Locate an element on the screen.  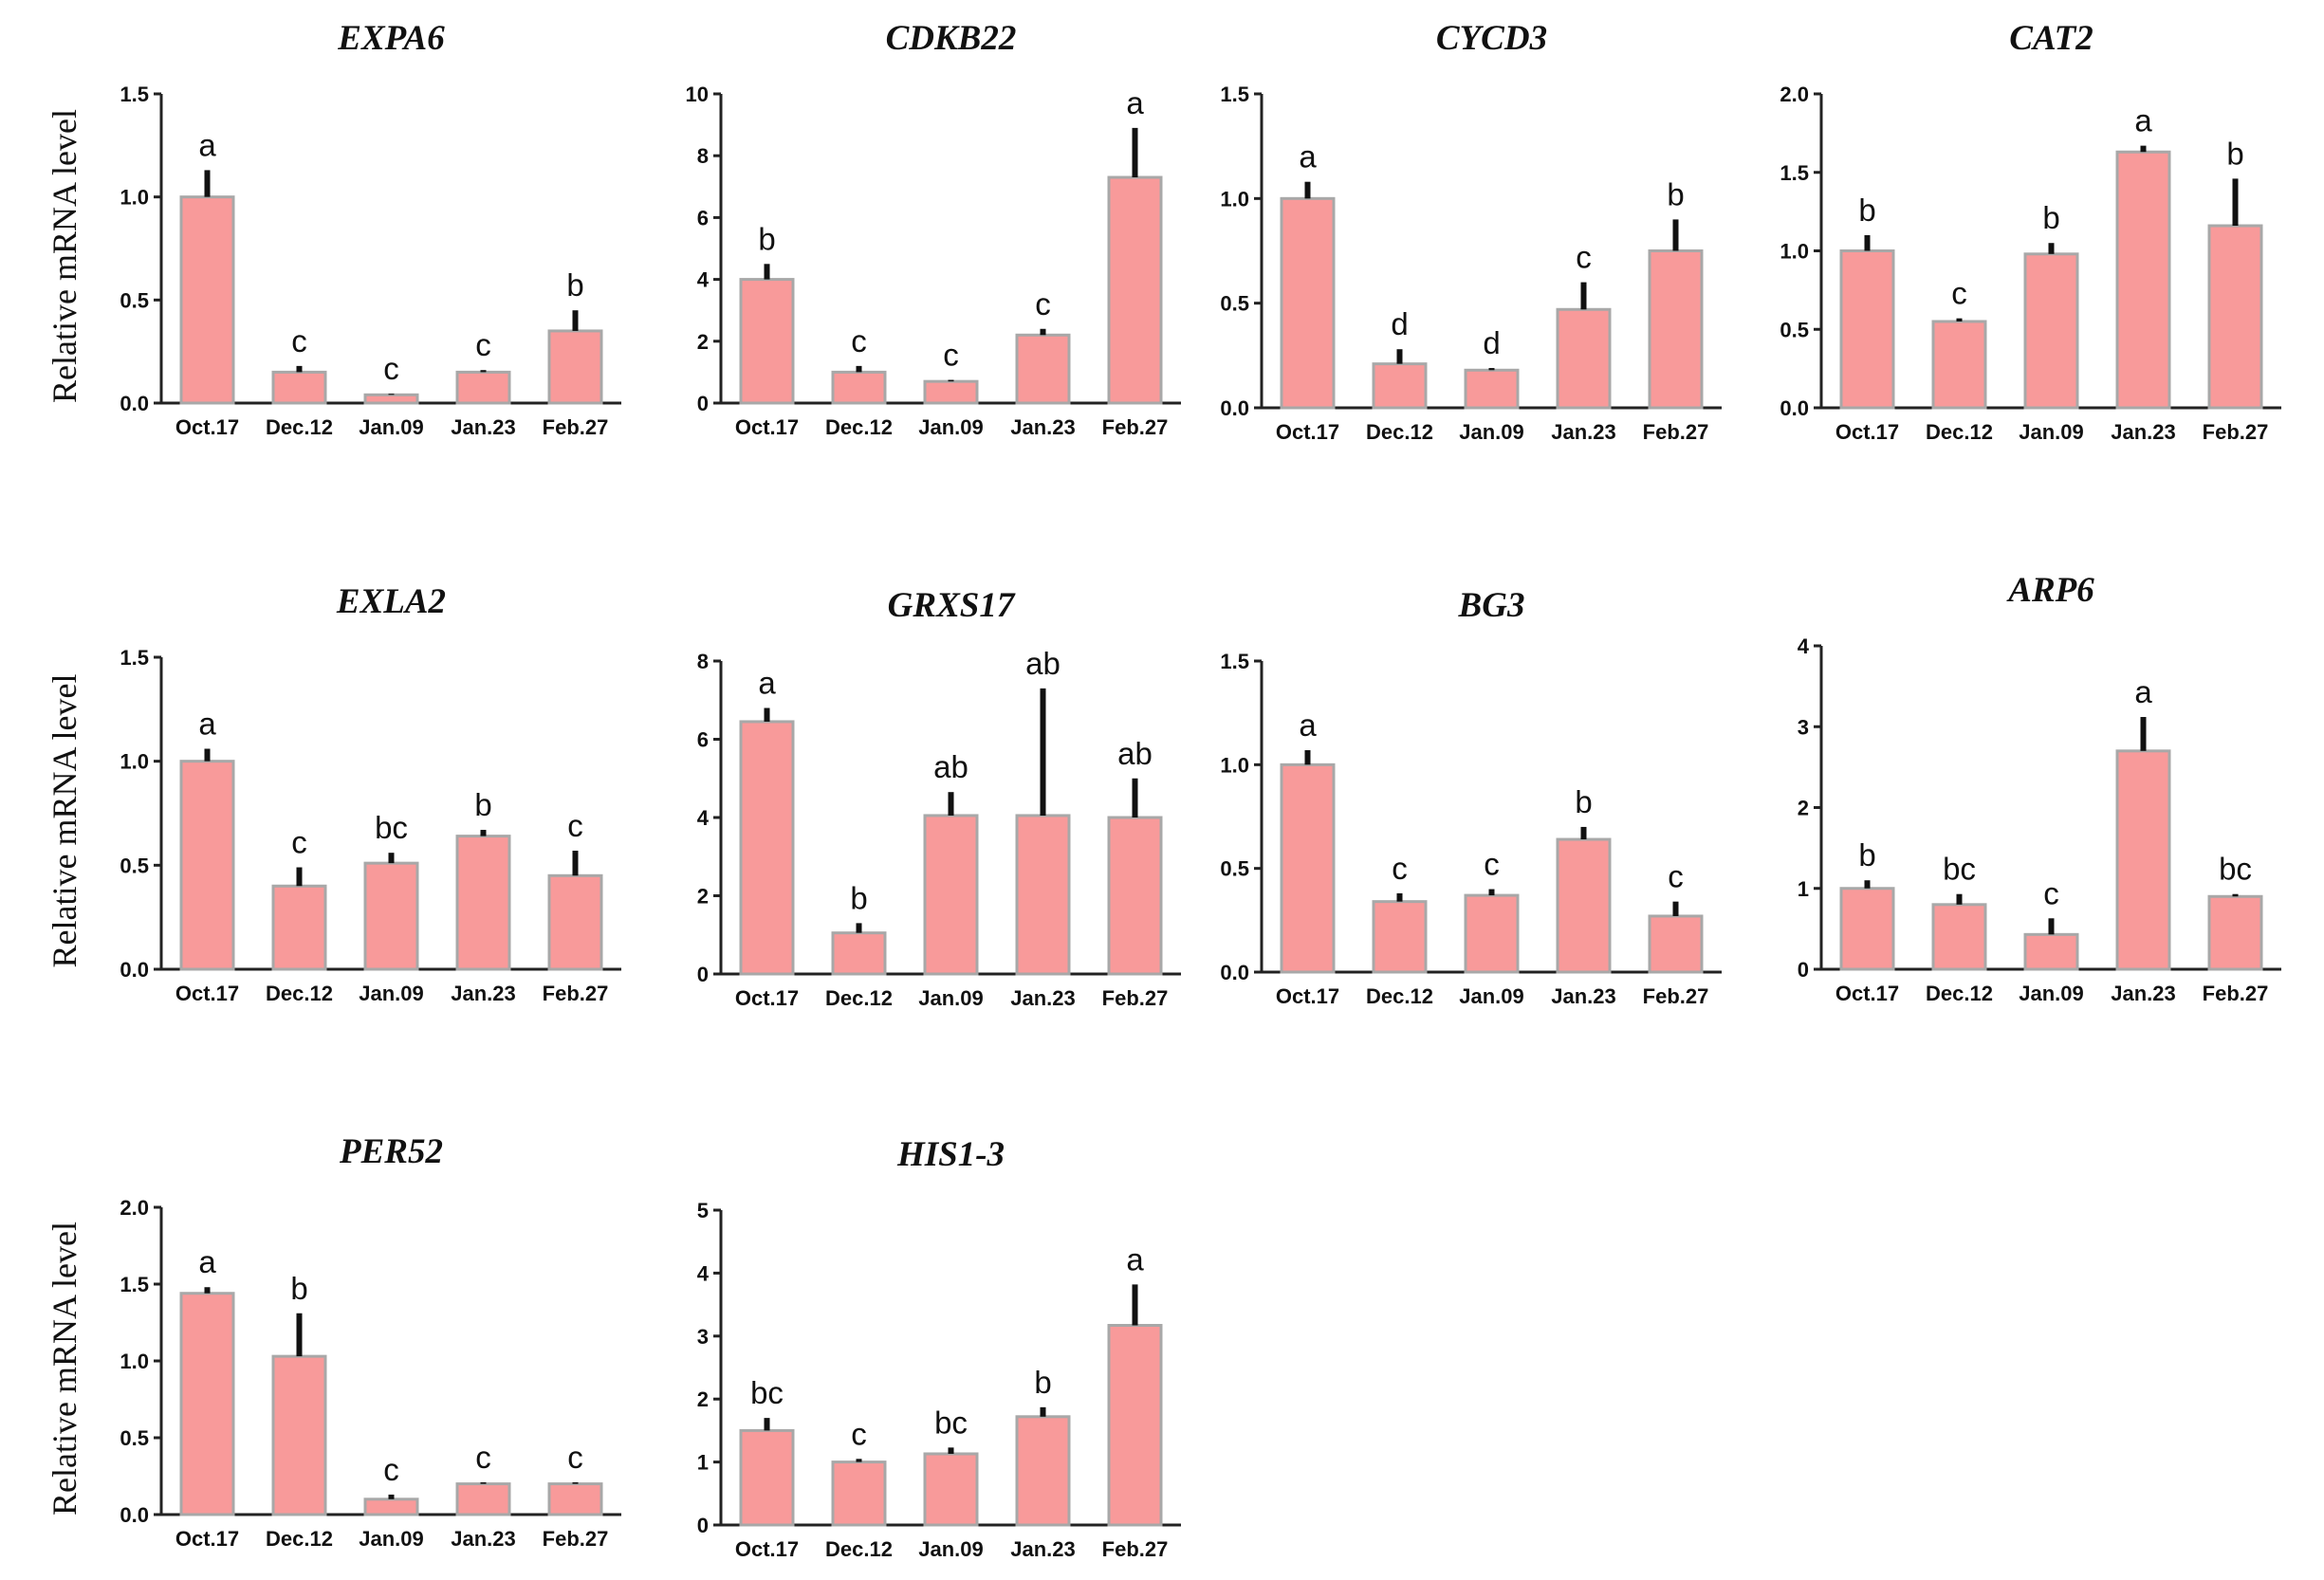
y-tick-label: 3 is located at coordinates (1803, 727).